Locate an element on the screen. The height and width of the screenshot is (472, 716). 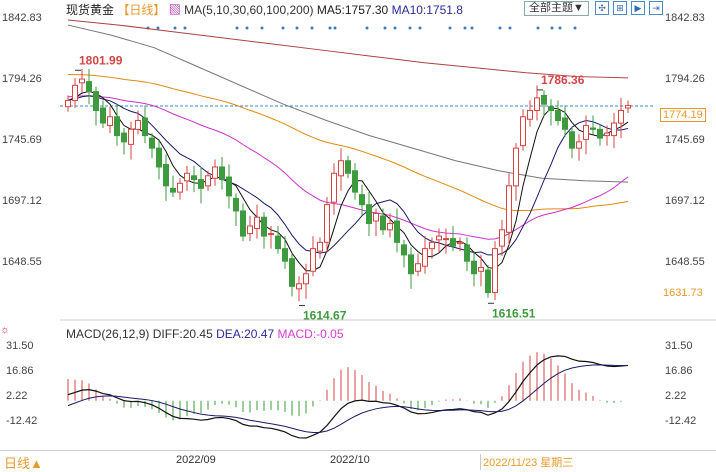
price-annotation: 1614.67 is located at coordinates (325, 316).